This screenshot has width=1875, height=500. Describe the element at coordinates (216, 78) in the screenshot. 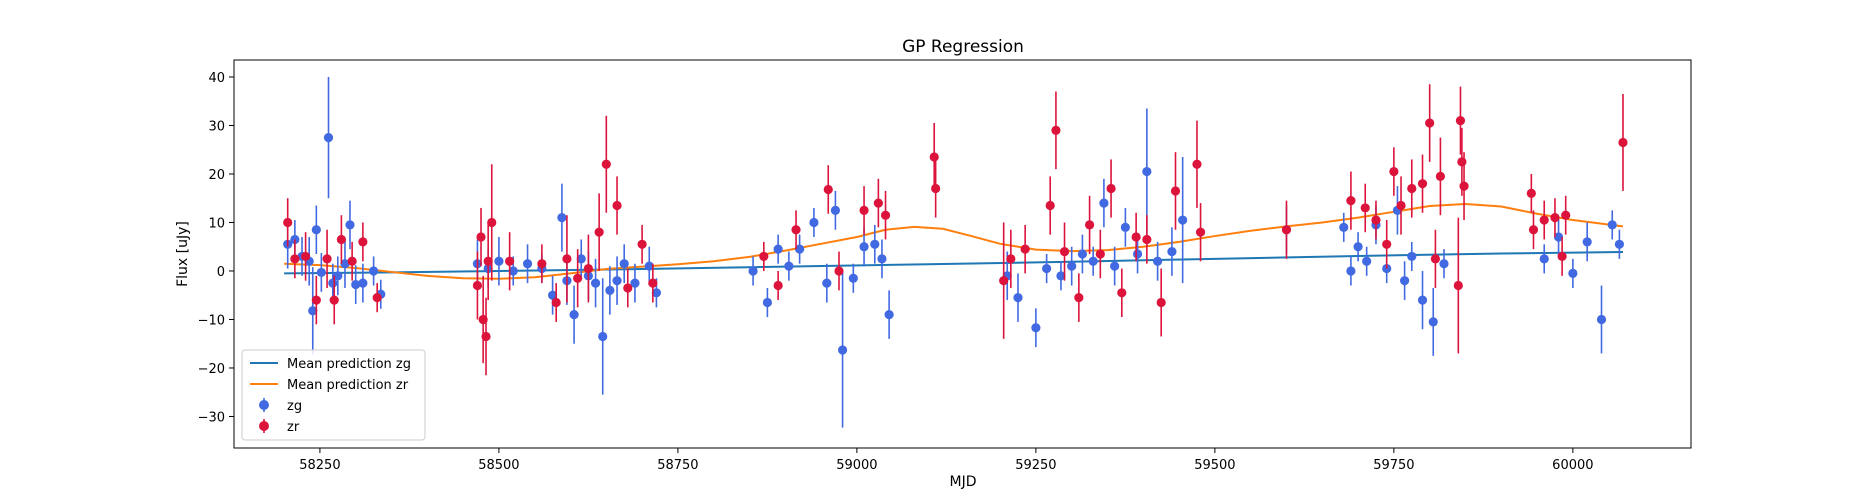

I see `y-tick-label: 40` at that location.